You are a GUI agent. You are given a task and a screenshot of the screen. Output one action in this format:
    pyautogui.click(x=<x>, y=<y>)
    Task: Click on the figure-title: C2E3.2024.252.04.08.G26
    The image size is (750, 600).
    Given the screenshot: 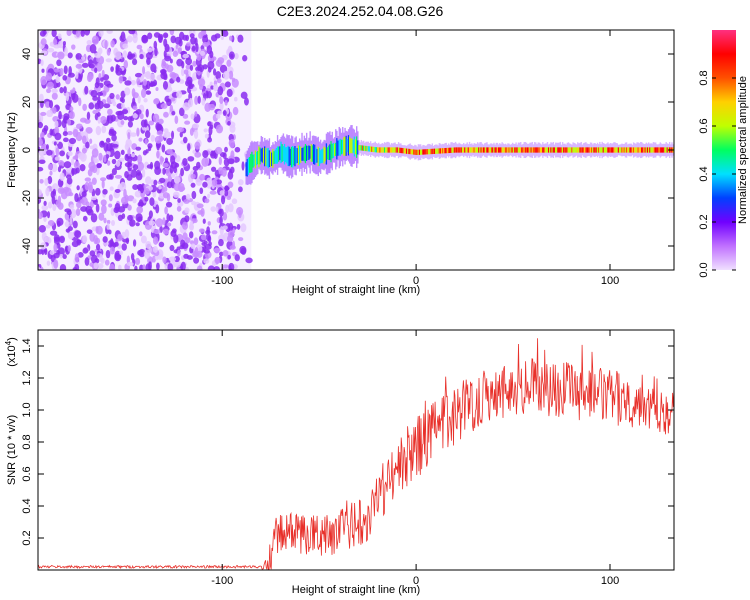 What is the action you would take?
    pyautogui.click(x=360, y=11)
    